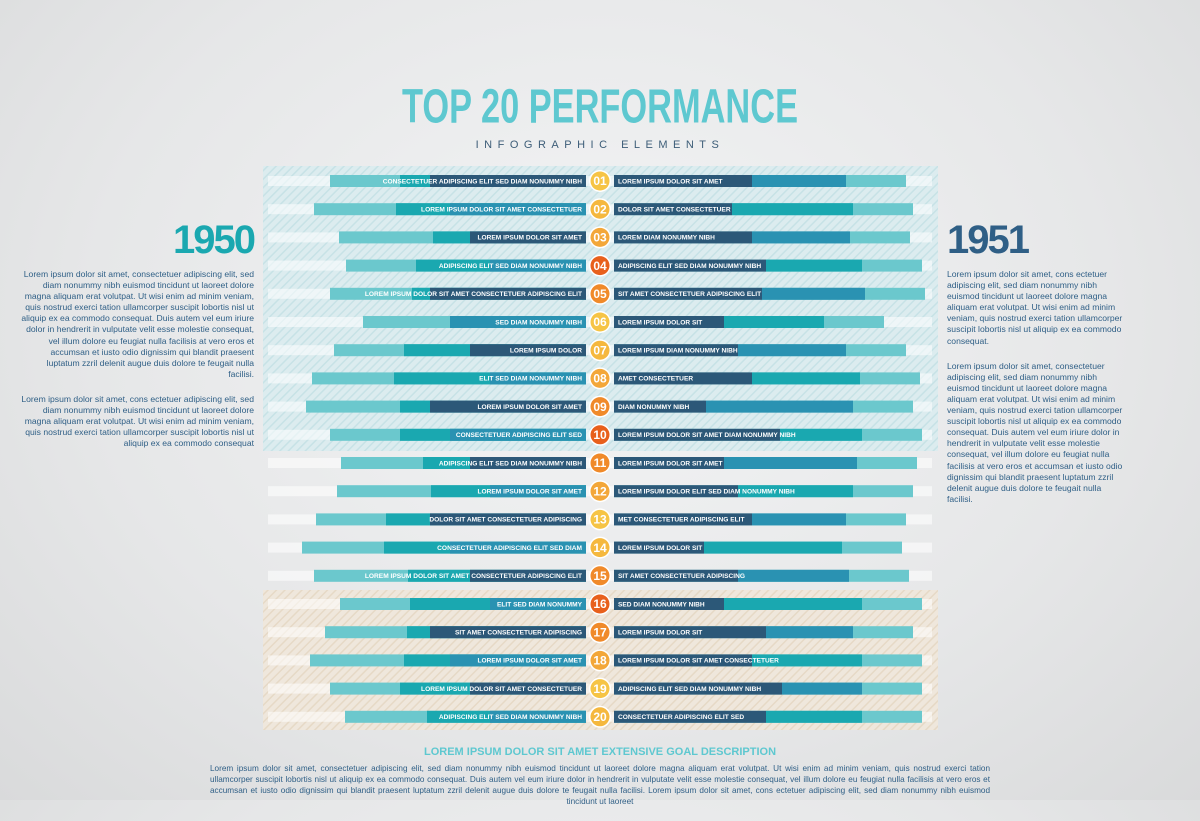  I want to click on row-right-label: LOREM IPSUM DOLOR SIT, so click(660, 548).